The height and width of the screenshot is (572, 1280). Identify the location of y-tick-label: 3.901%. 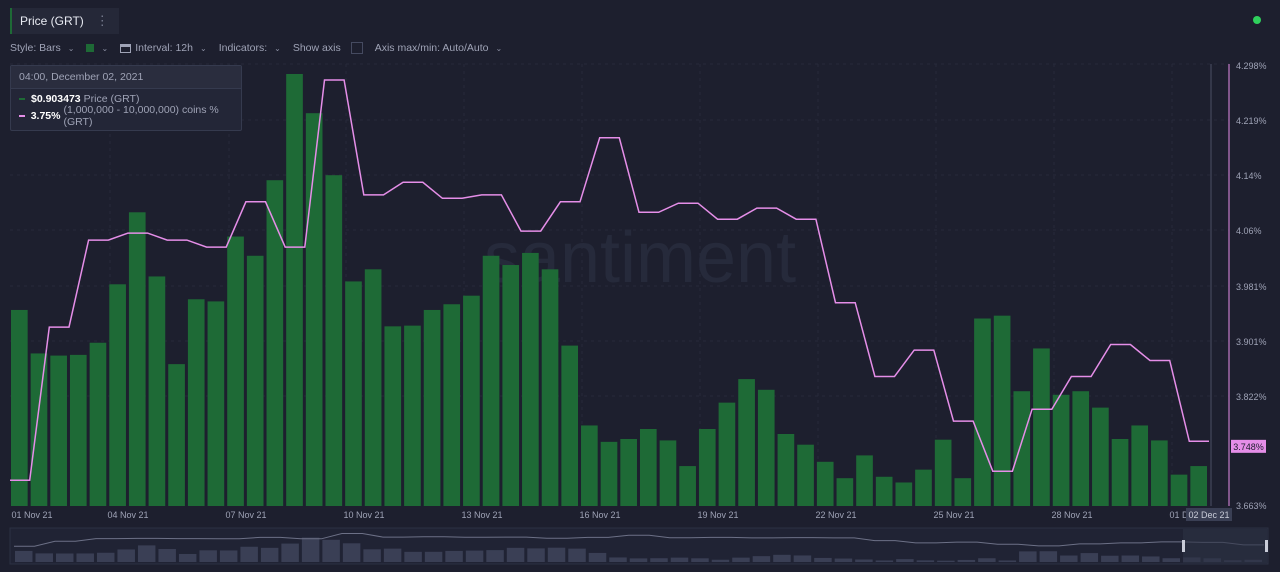
(1251, 342).